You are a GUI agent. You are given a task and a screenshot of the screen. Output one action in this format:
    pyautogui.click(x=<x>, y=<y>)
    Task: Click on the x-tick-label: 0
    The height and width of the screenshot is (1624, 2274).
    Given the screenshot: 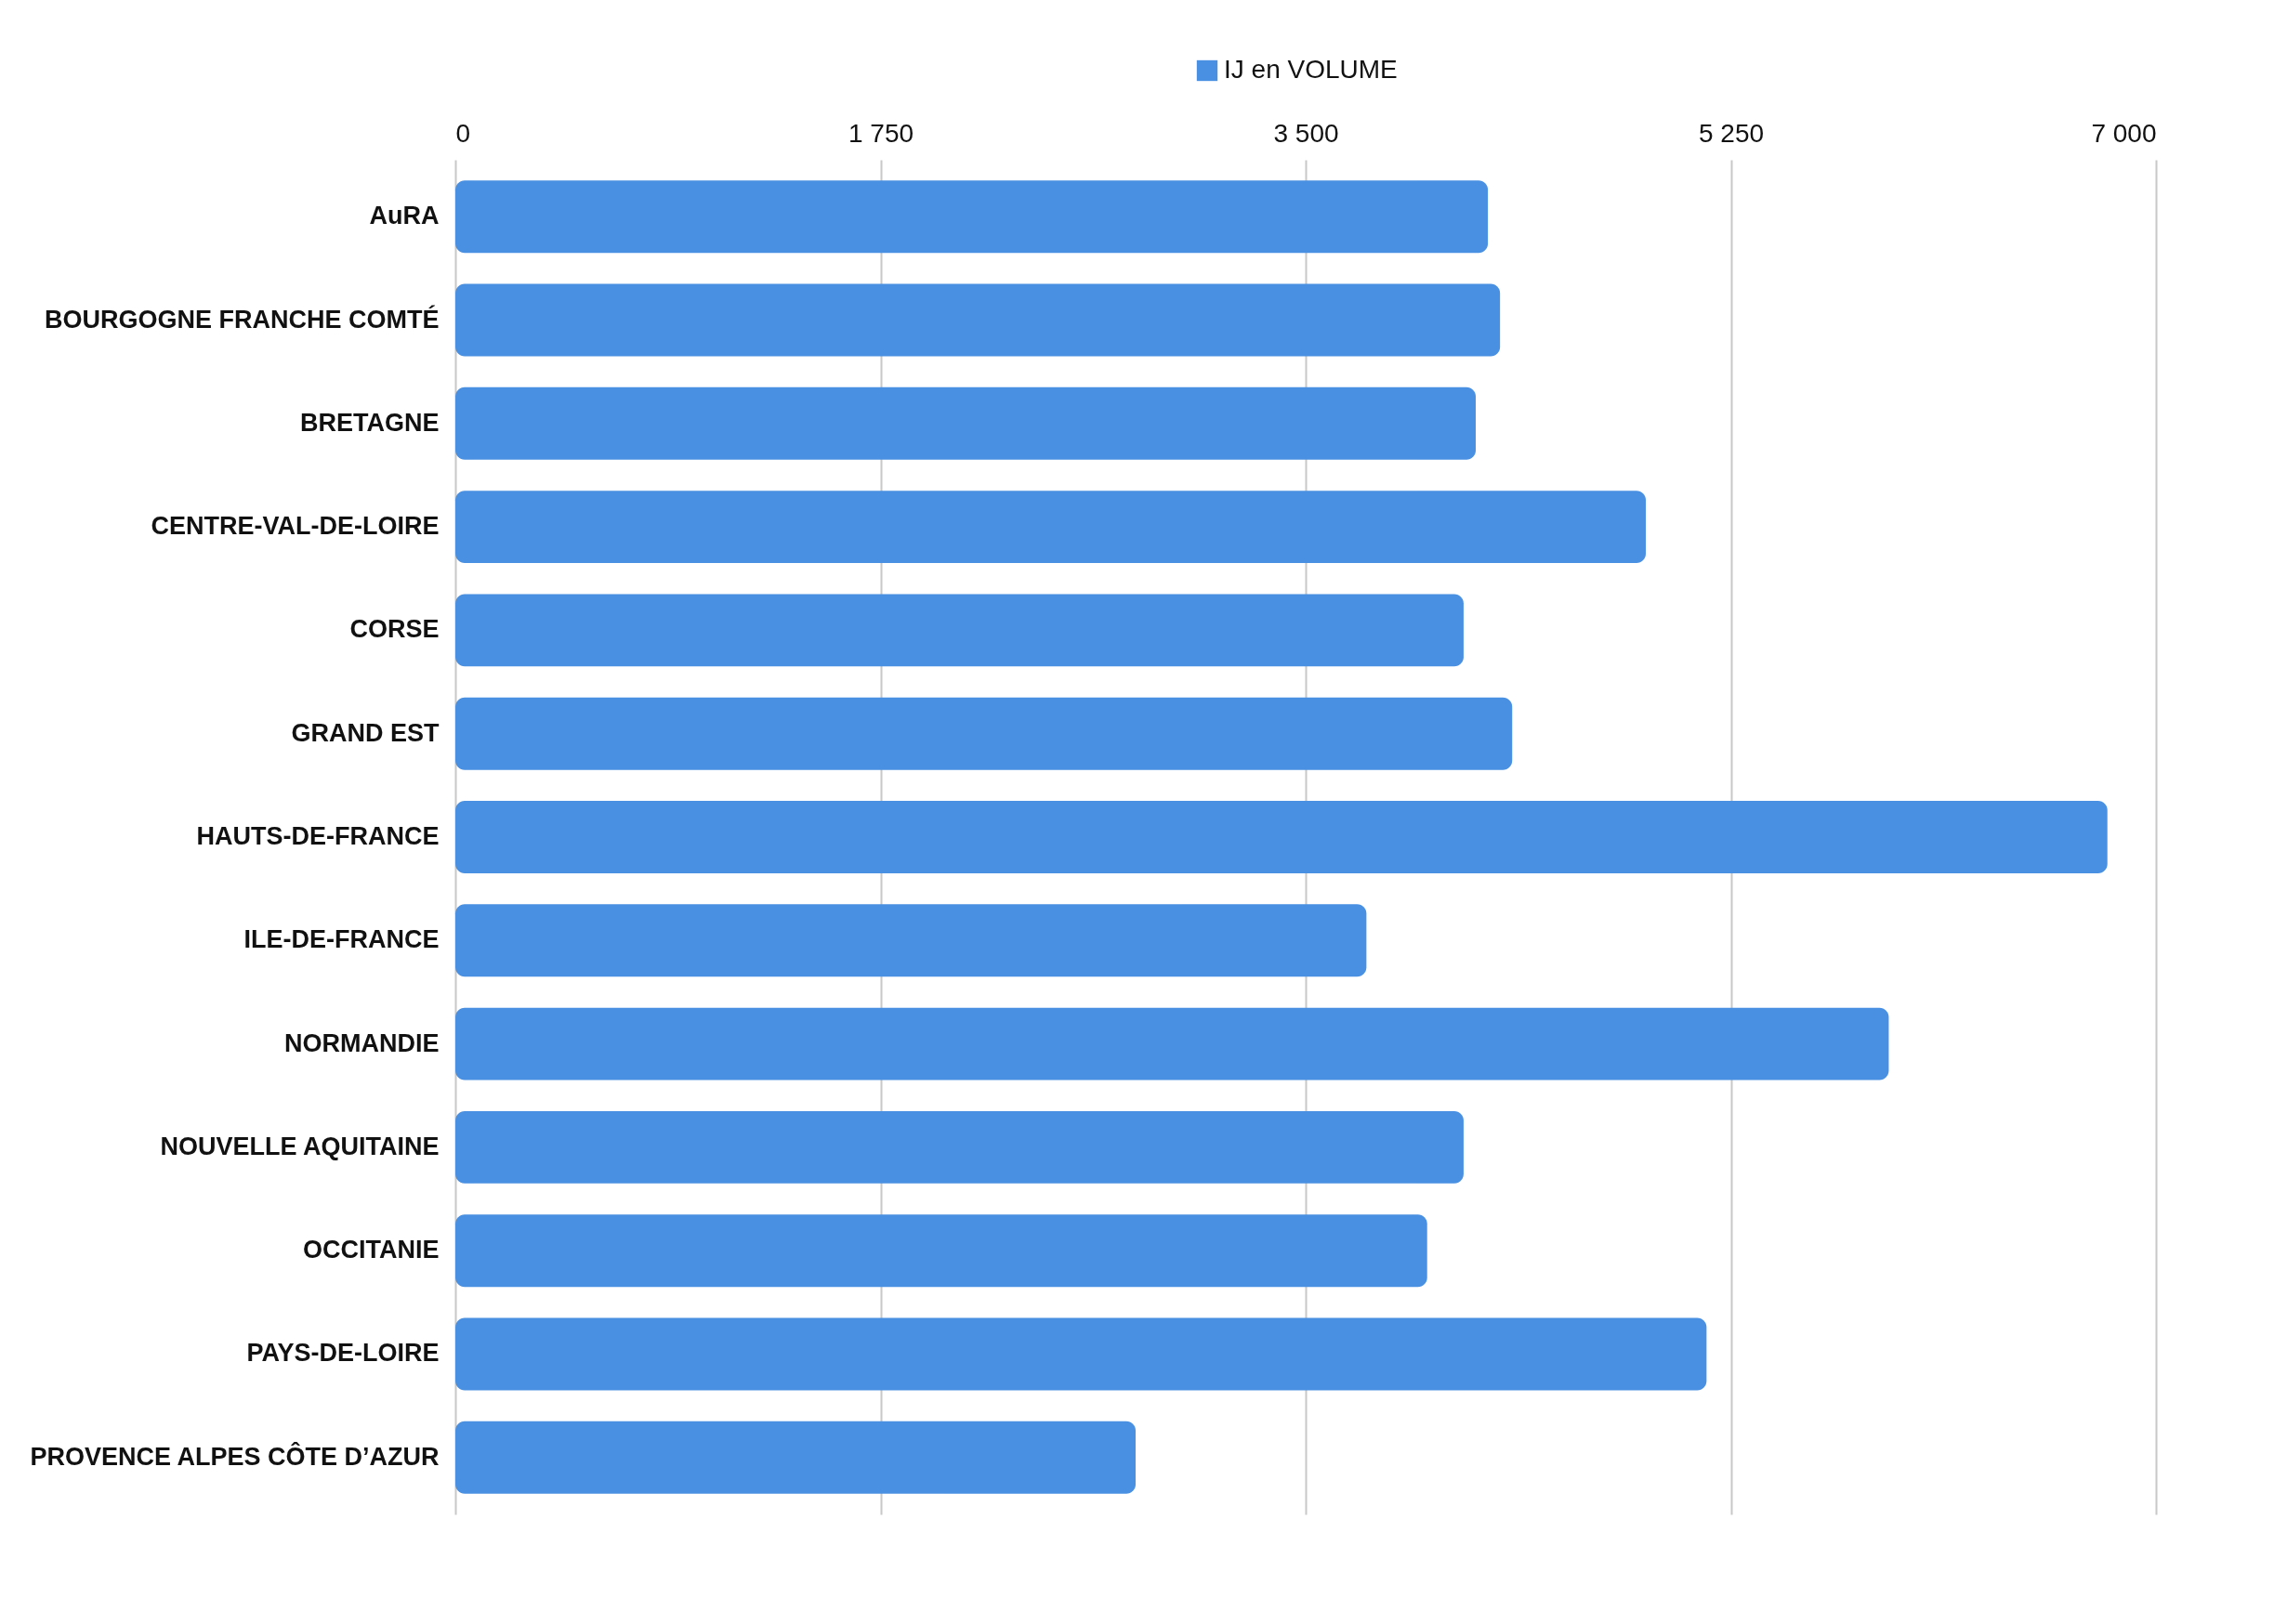 What is the action you would take?
    pyautogui.click(x=463, y=133)
    